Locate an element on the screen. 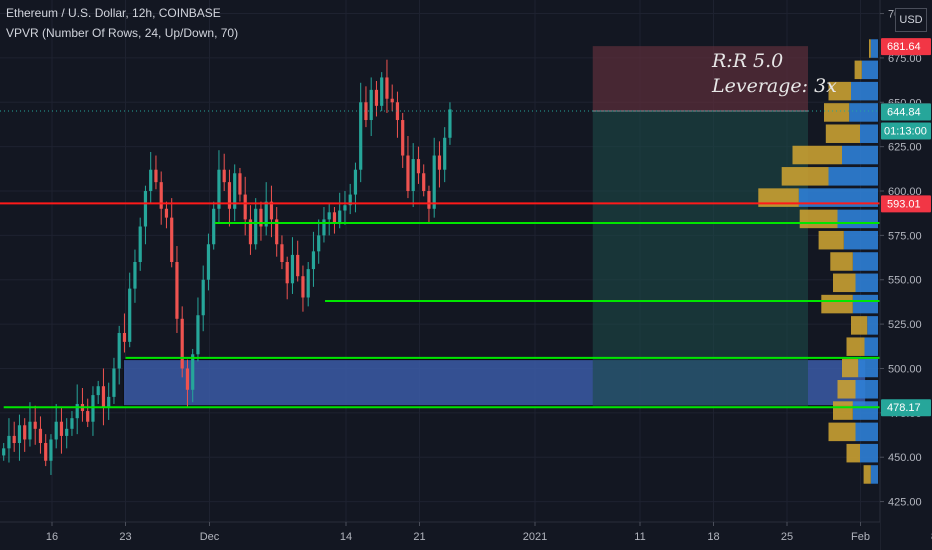  countdown-label: 01:13:00 is located at coordinates (905, 131).